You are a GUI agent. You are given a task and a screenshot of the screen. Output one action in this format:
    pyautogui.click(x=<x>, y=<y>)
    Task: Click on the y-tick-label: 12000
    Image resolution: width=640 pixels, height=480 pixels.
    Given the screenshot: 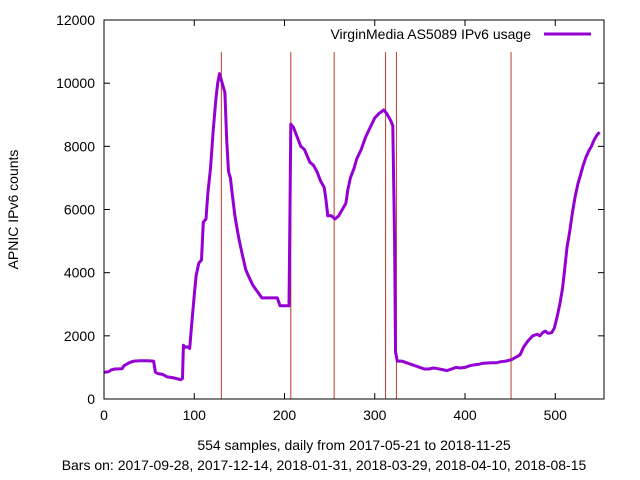 What is the action you would take?
    pyautogui.click(x=75, y=20)
    